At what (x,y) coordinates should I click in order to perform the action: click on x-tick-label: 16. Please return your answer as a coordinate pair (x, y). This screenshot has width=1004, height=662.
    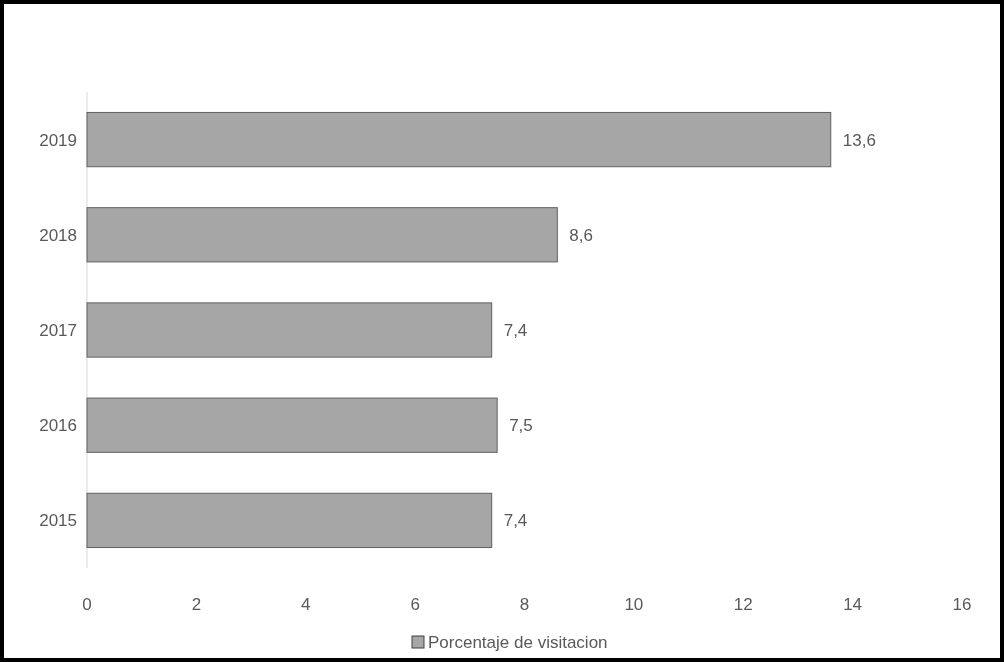
    Looking at the image, I should click on (962, 604).